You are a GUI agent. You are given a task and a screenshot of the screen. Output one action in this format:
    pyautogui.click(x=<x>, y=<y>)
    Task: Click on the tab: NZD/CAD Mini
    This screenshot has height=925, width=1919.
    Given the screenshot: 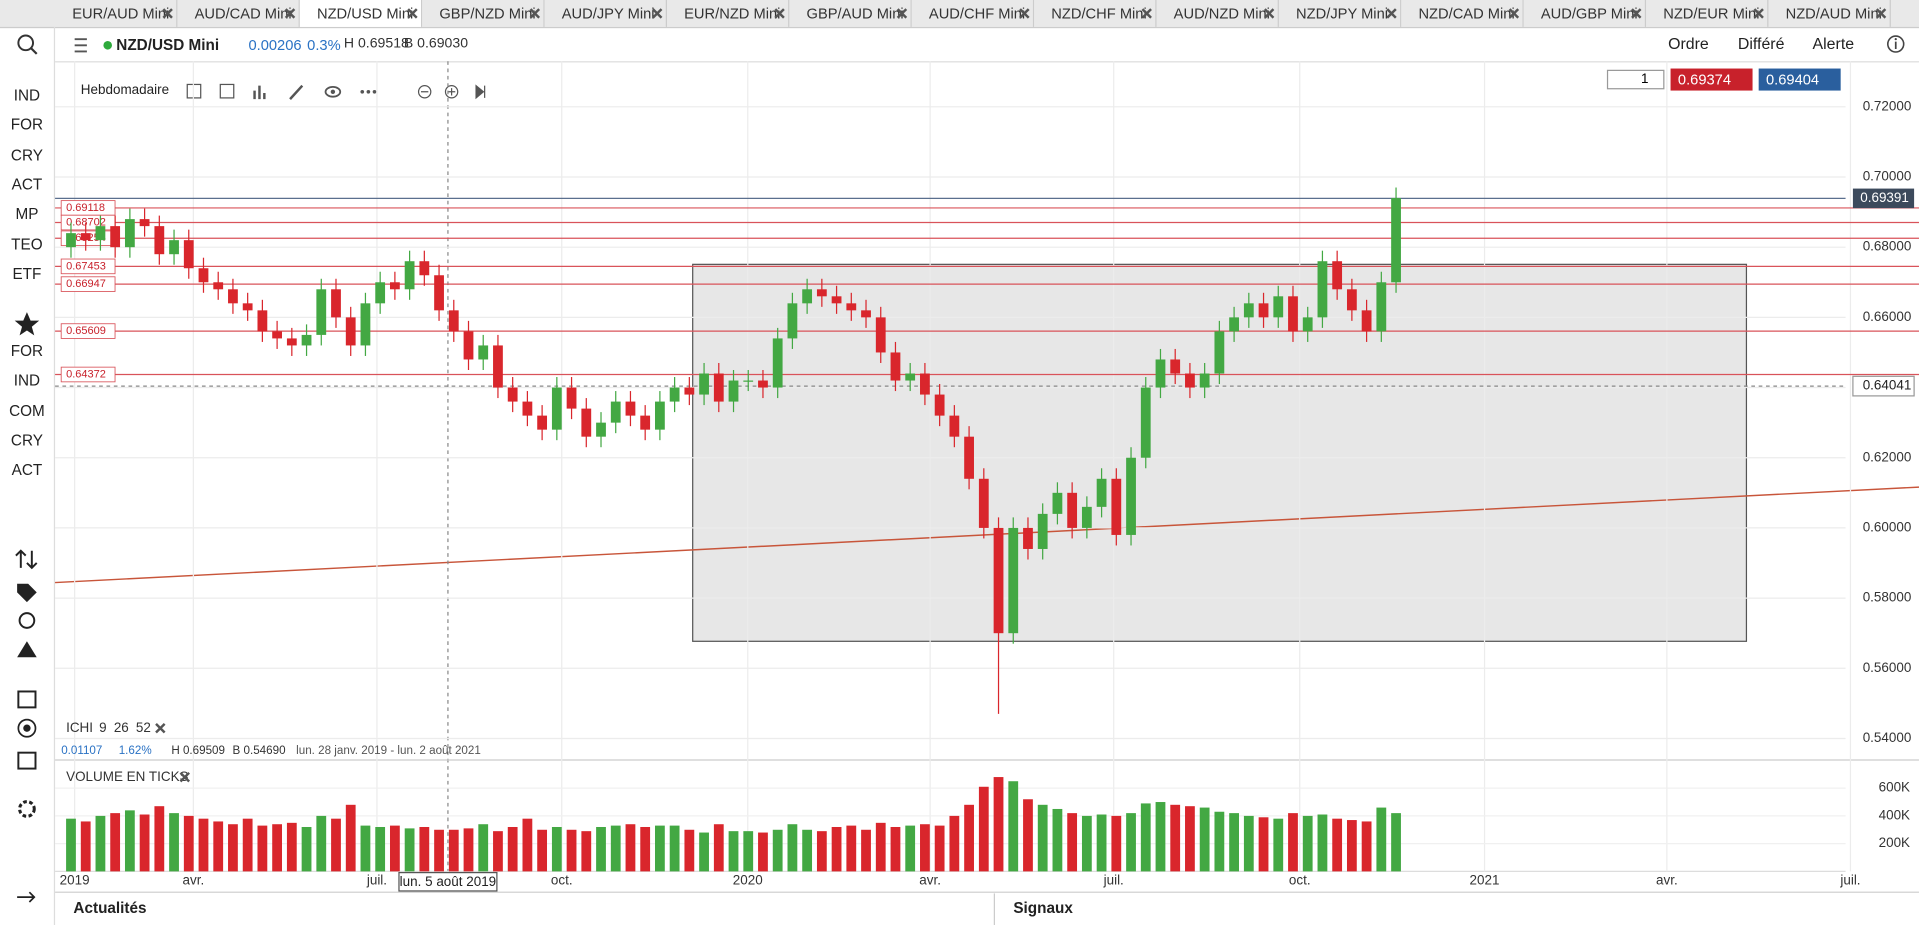 What is the action you would take?
    pyautogui.click(x=1462, y=13)
    